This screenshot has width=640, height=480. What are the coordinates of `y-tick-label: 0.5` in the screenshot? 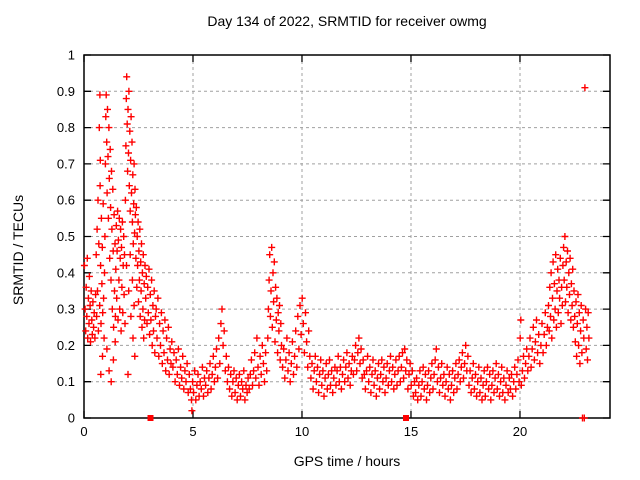 It's located at (66, 236).